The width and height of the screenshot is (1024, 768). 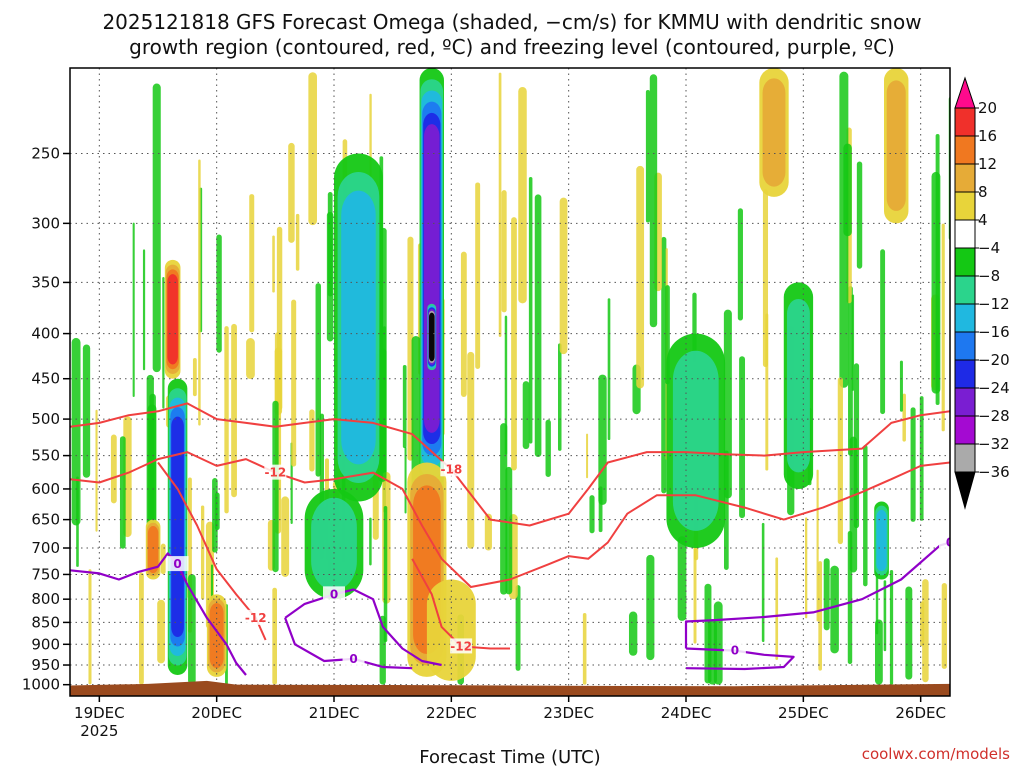 I want to click on terrain-ground, so click(x=510, y=688).